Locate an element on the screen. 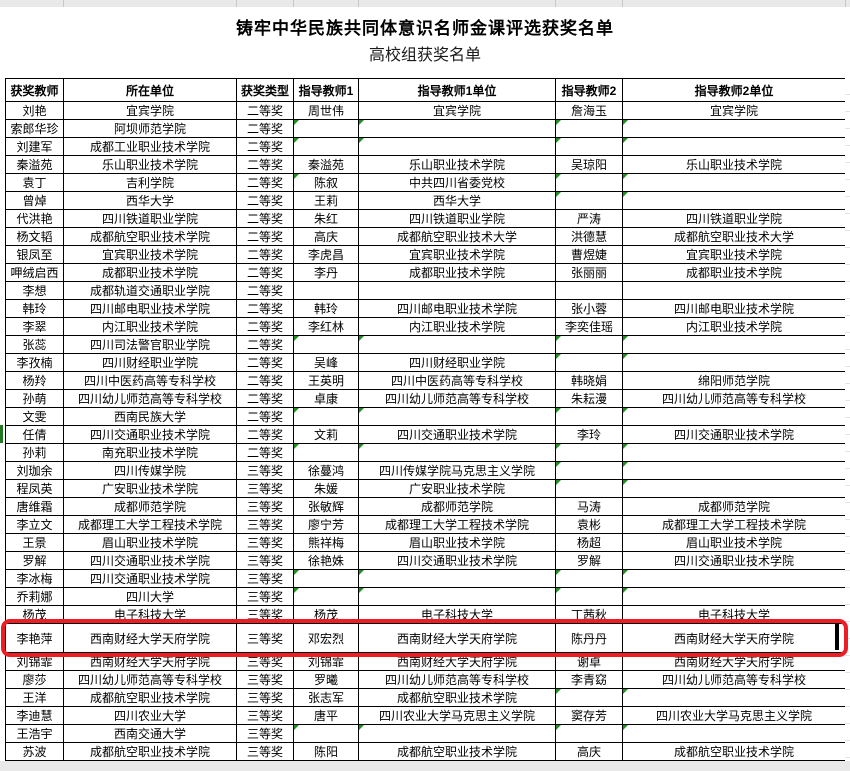 This screenshot has height=771, width=850. cell: 宜宾学院 is located at coordinates (150, 110).